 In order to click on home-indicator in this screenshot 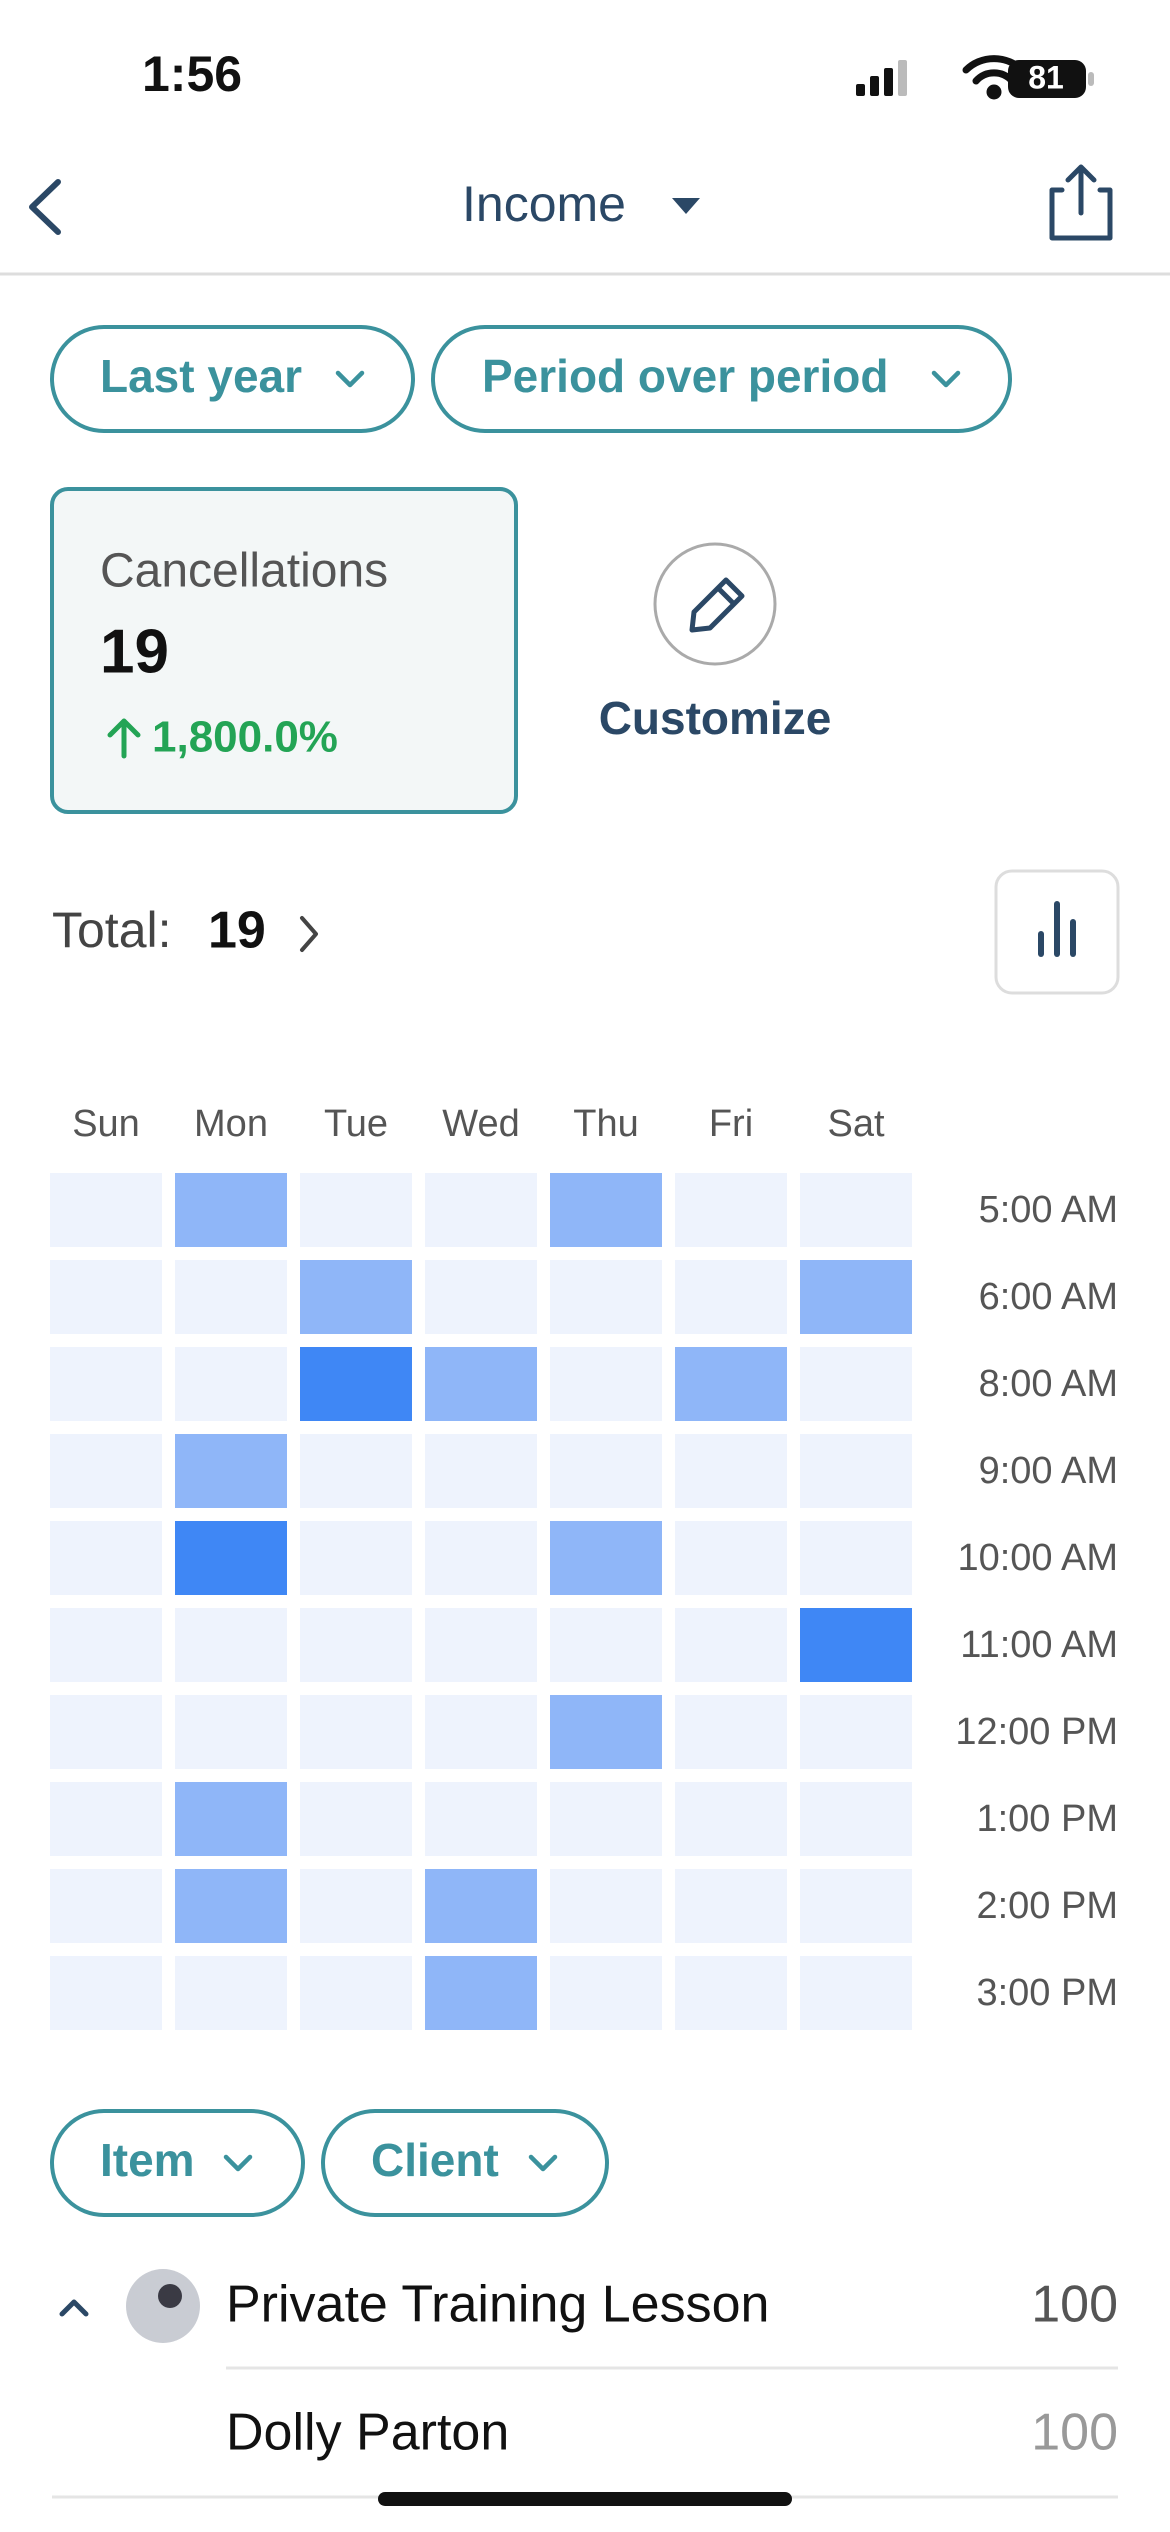, I will do `click(585, 2499)`.